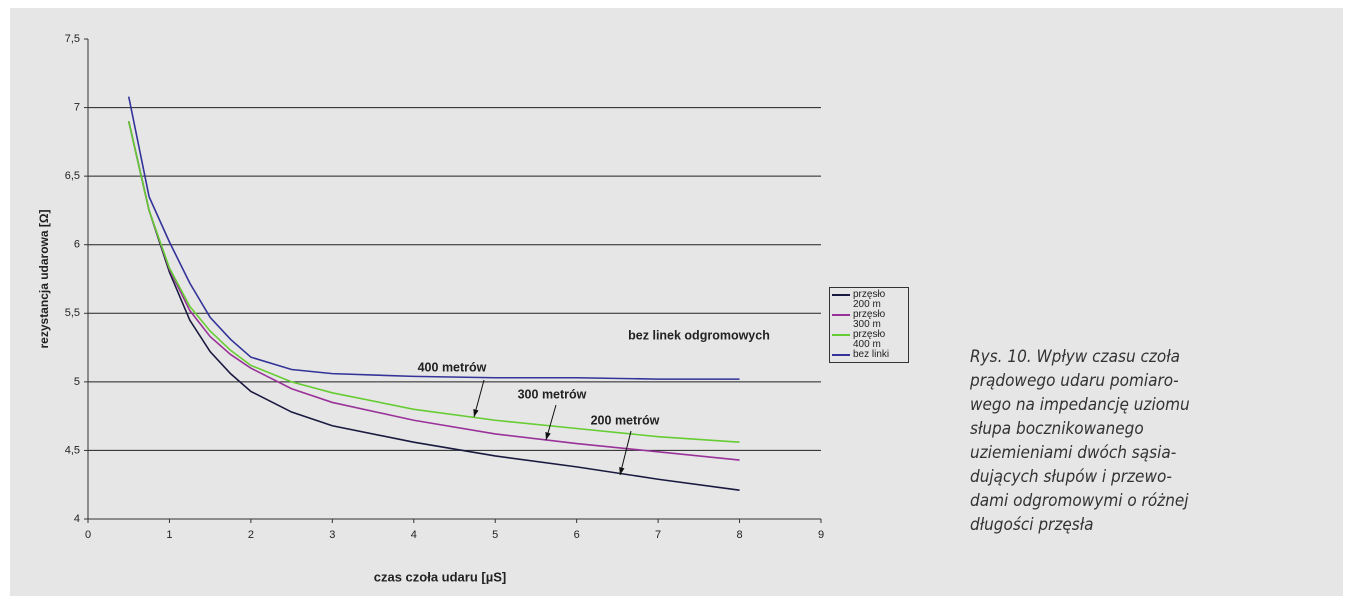 This screenshot has width=1353, height=604. What do you see at coordinates (1079, 501) in the screenshot?
I see `caption-line: dami odgromowymi o różnej` at bounding box center [1079, 501].